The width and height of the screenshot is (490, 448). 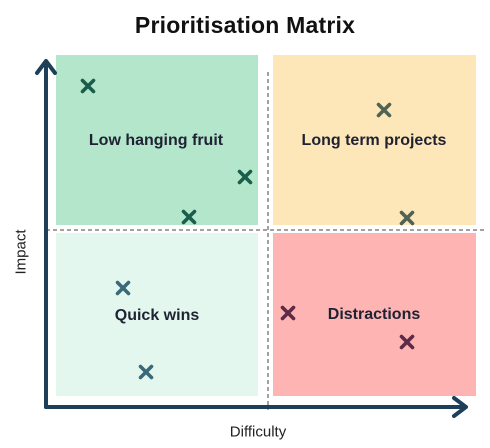 I want to click on x-axis-arrow-icon, so click(x=460, y=407).